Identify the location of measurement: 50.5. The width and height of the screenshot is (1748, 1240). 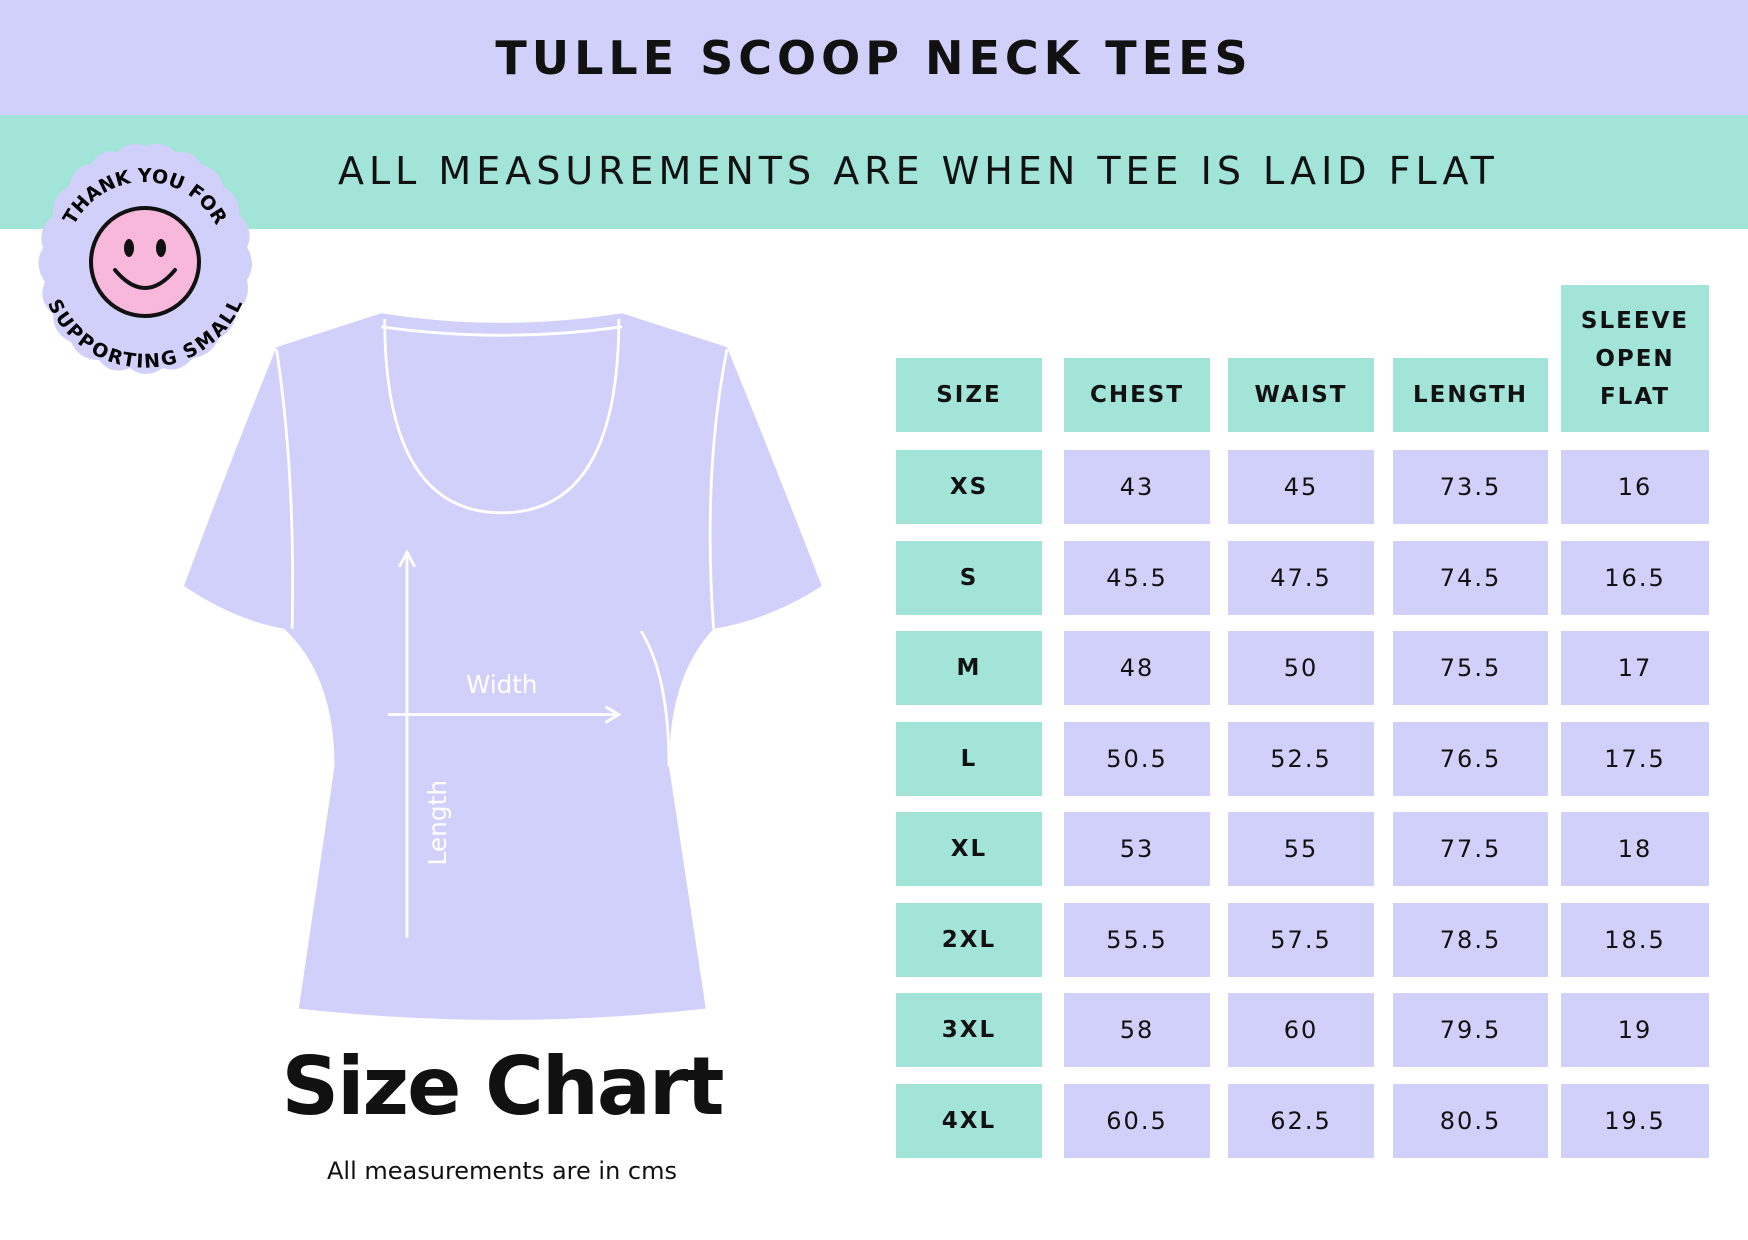
(1137, 758).